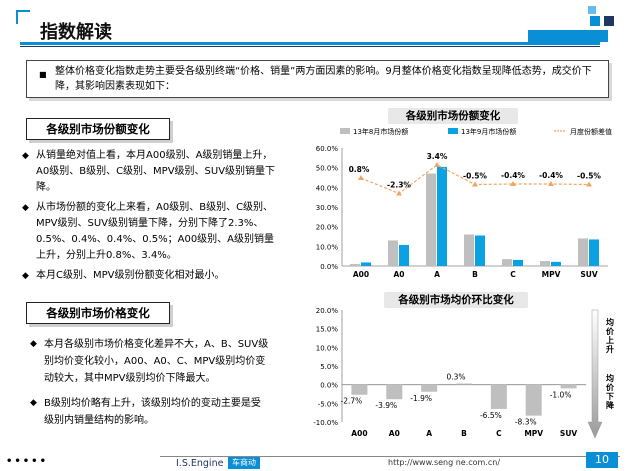  What do you see at coordinates (437, 156) in the screenshot?
I see `data-label: 3.4%` at bounding box center [437, 156].